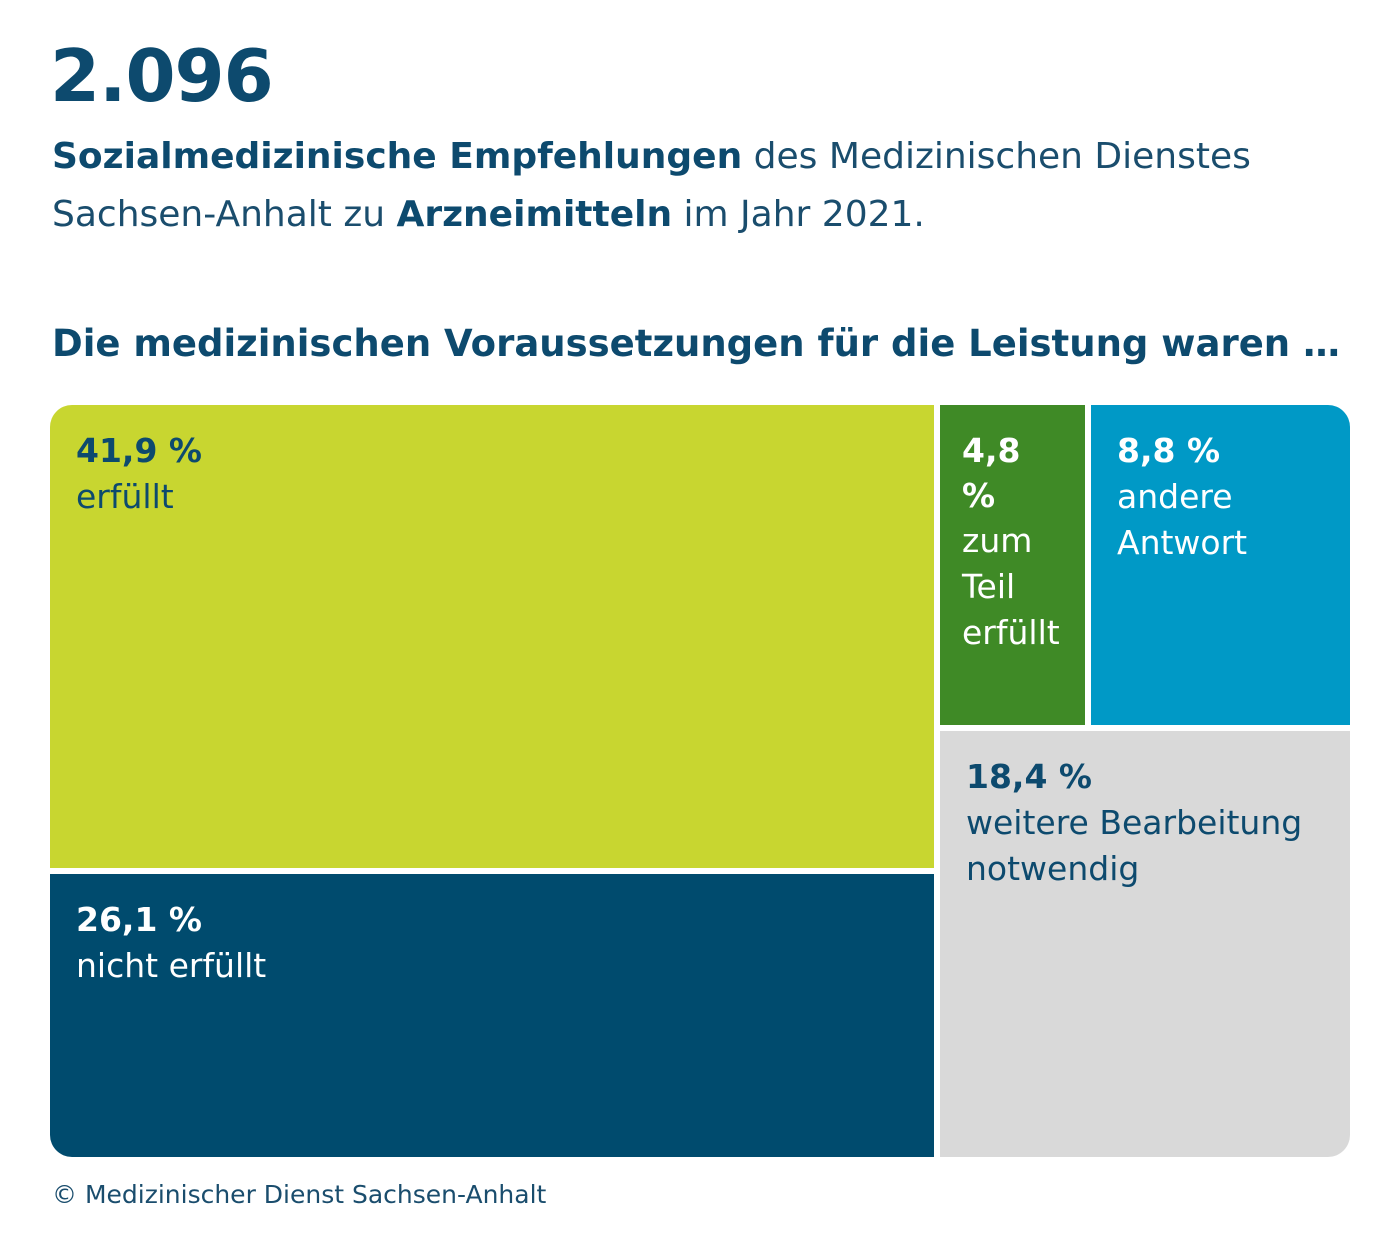 The height and width of the screenshot is (1257, 1400). Describe the element at coordinates (991, 473) in the screenshot. I see `tile-value-label: 4,8 %` at that location.